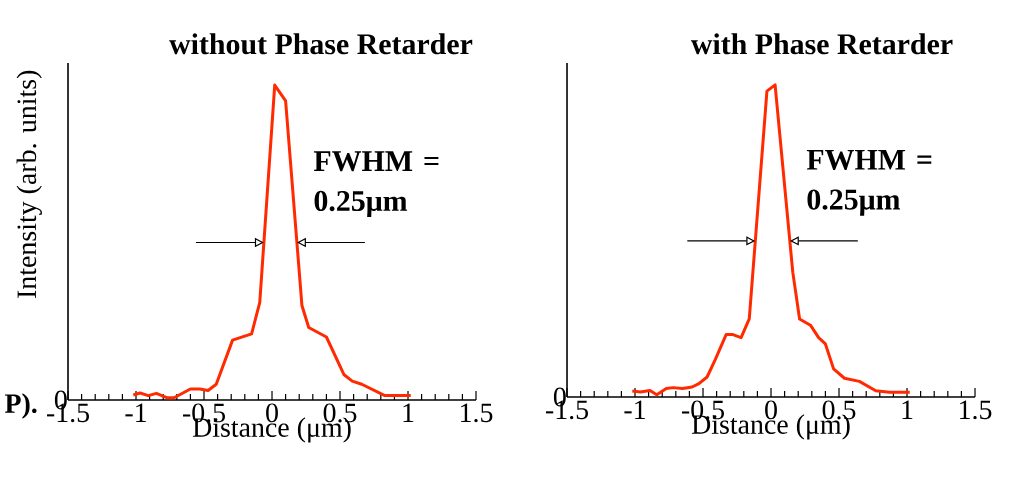  Describe the element at coordinates (321, 44) in the screenshot. I see `chart-title: without Phase Retarder` at that location.